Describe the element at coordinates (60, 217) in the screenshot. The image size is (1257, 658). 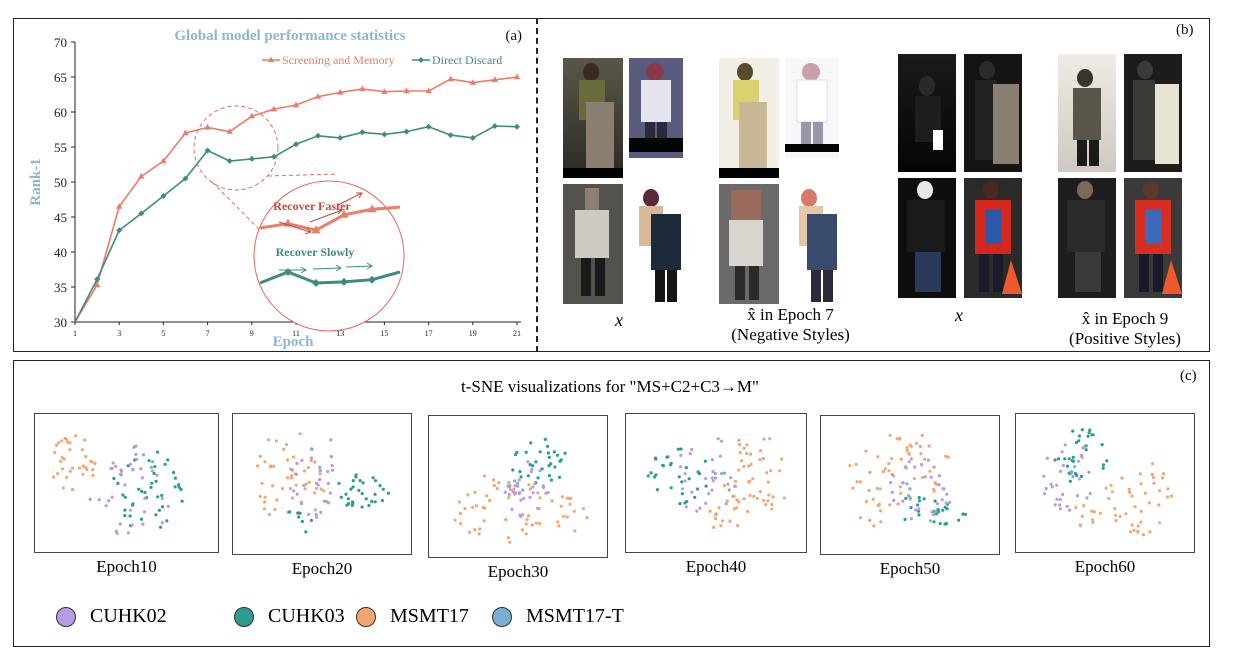
I see `y-tick-label: 45` at that location.